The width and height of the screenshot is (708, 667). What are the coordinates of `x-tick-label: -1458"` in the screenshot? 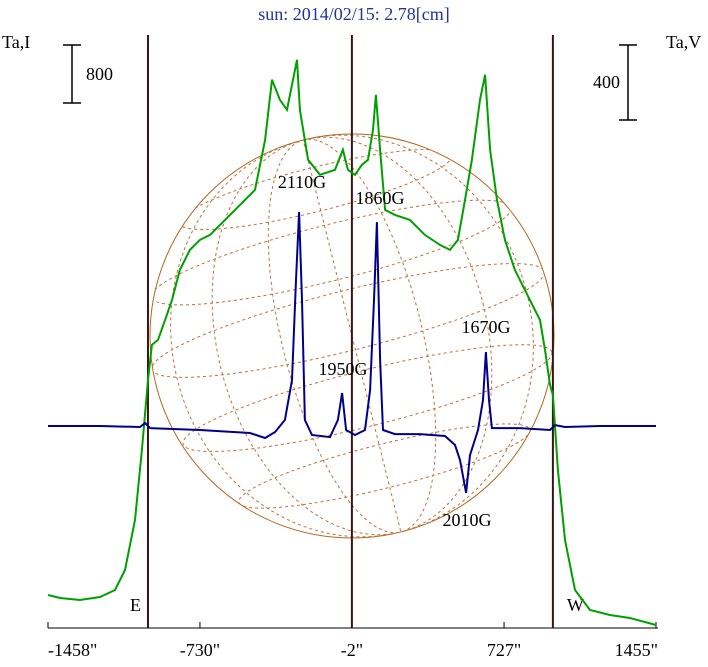 It's located at (72, 650).